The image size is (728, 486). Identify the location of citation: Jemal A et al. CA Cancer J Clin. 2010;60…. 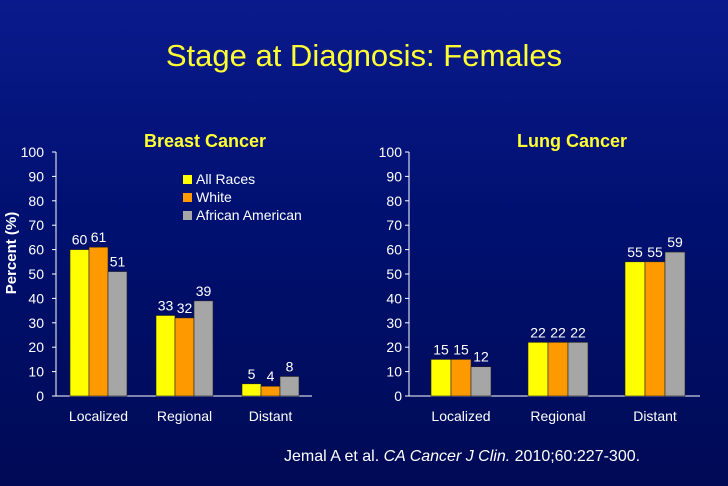
(462, 457).